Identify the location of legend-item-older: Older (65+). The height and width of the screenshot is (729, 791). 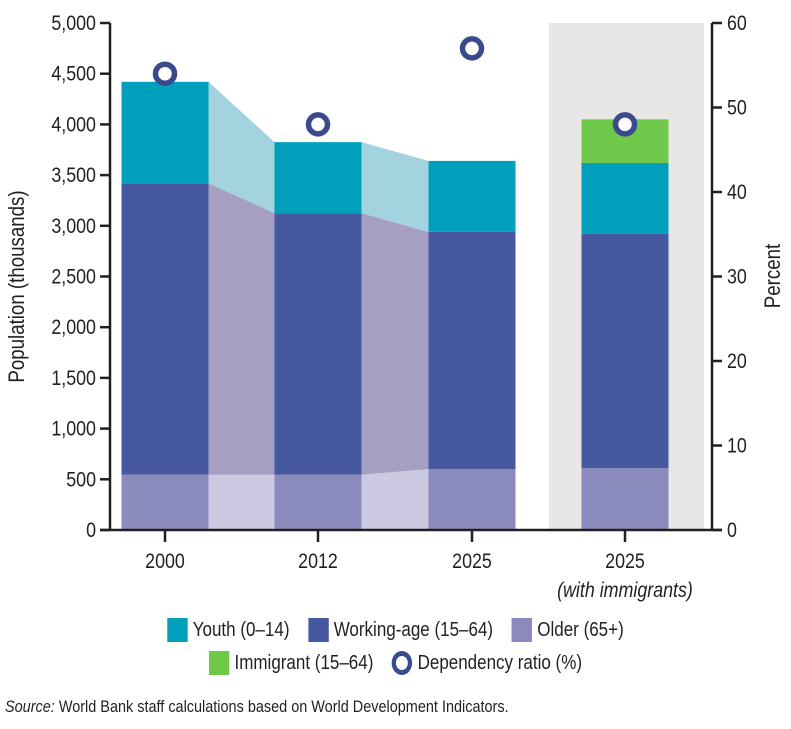
(567, 630).